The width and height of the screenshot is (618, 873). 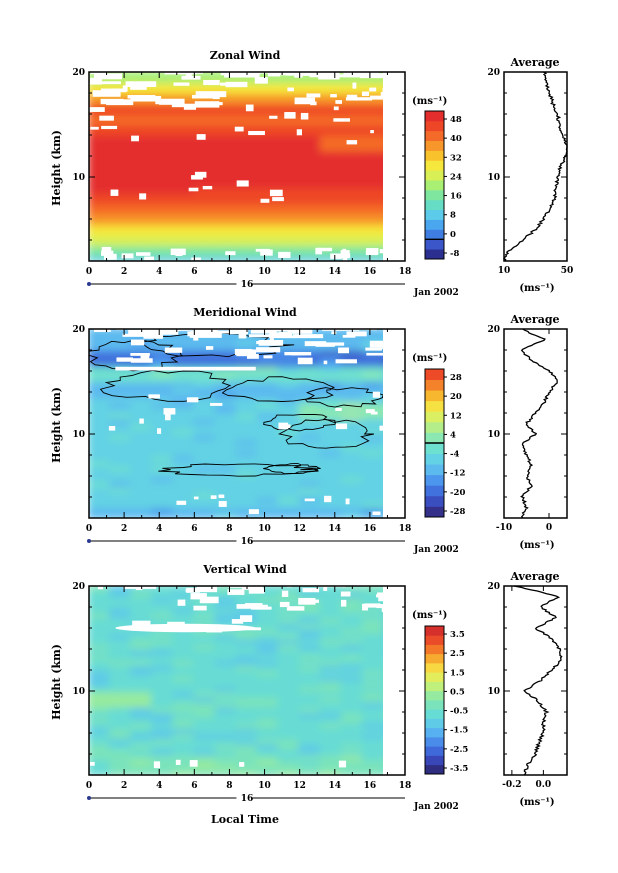 What do you see at coordinates (247, 799) in the screenshot?
I see `day-label: 16` at bounding box center [247, 799].